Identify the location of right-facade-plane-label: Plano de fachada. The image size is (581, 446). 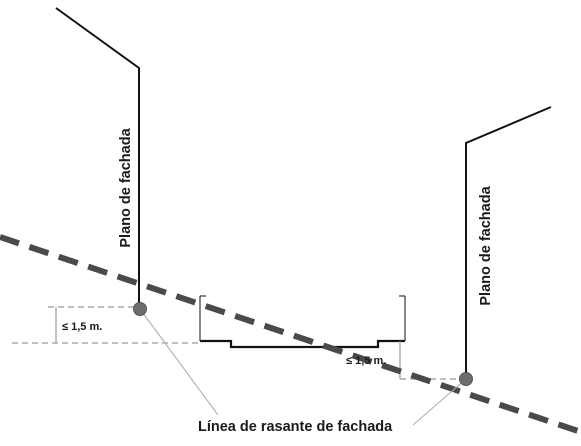
(486, 245).